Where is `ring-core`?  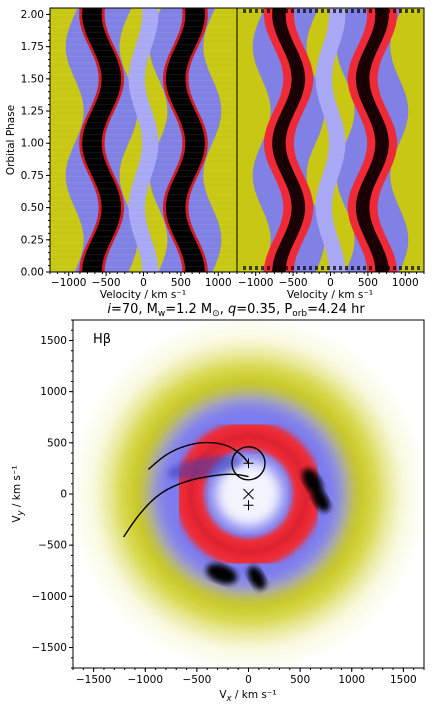 ring-core is located at coordinates (248, 494).